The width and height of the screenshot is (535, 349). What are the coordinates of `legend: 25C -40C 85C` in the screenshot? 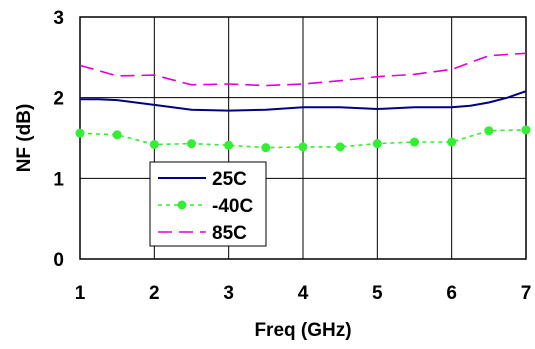 It's located at (208, 204).